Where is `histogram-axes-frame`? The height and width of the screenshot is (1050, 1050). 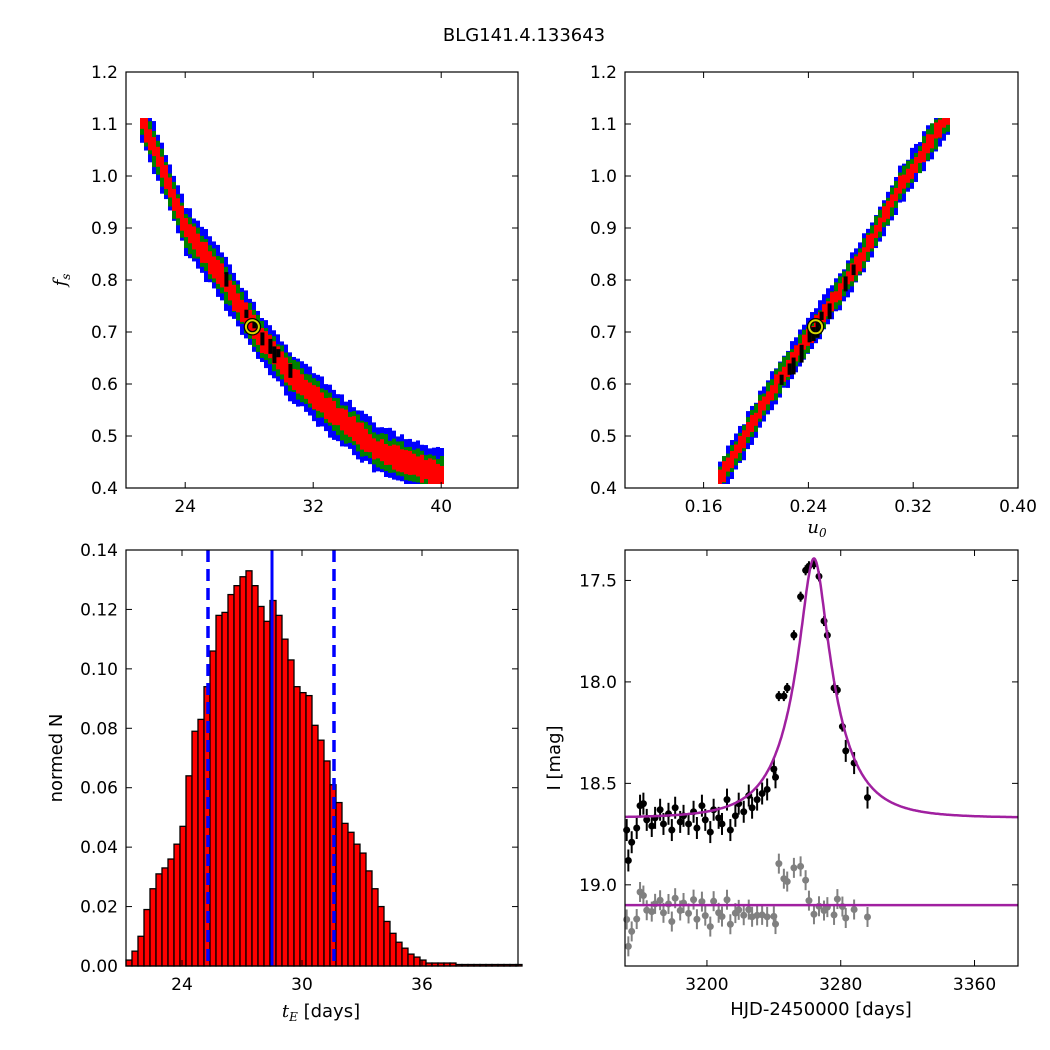
histogram-axes-frame is located at coordinates (322, 758).